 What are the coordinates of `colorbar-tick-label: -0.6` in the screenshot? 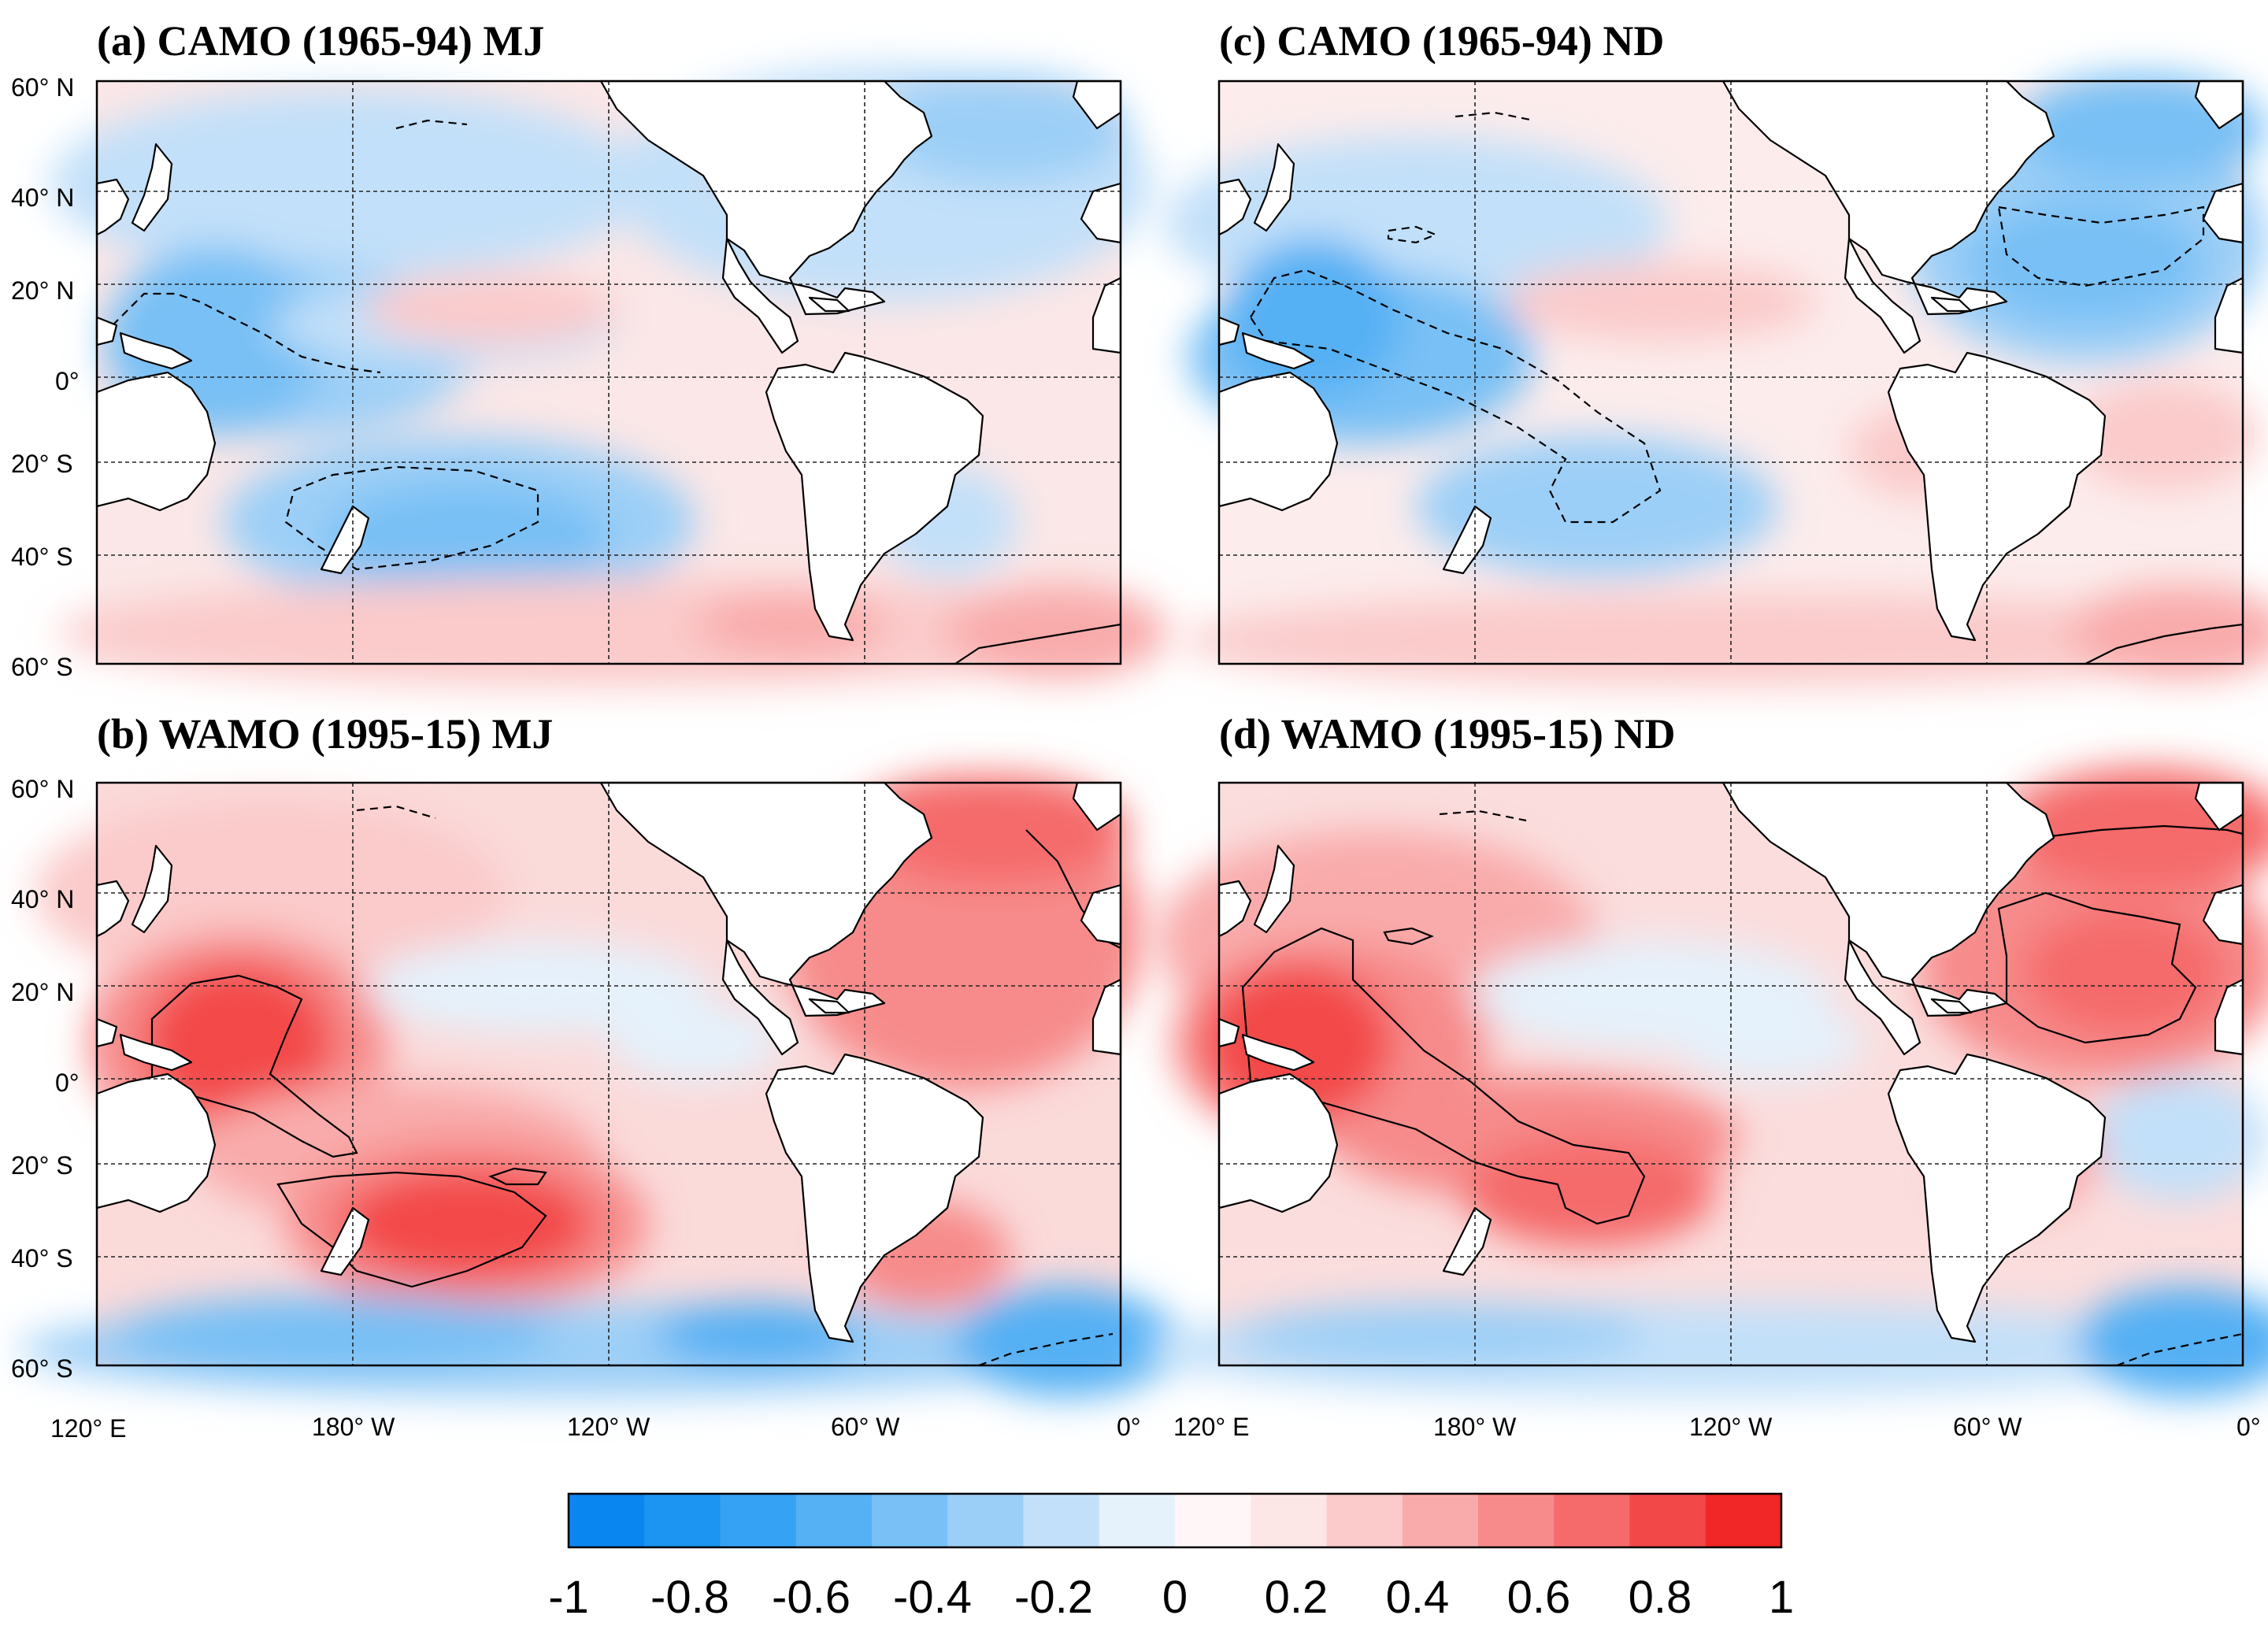 It's located at (811, 1597).